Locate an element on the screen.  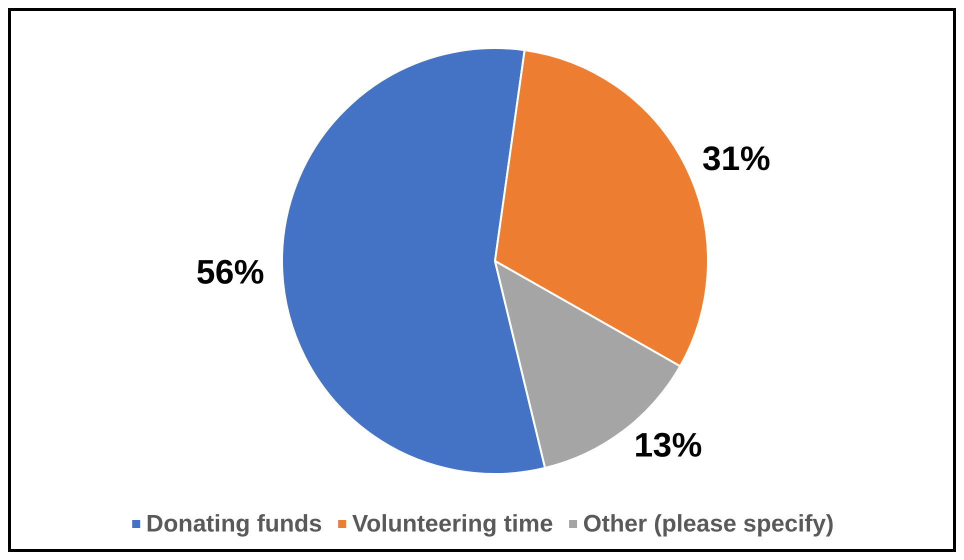
data-label: 31% is located at coordinates (736, 159).